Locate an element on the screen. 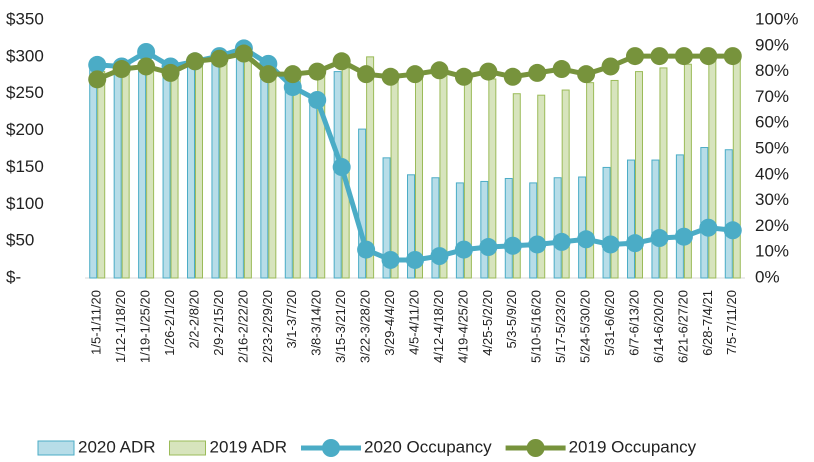  x-tick-label: 3/8-3/14/20 is located at coordinates (316, 323).